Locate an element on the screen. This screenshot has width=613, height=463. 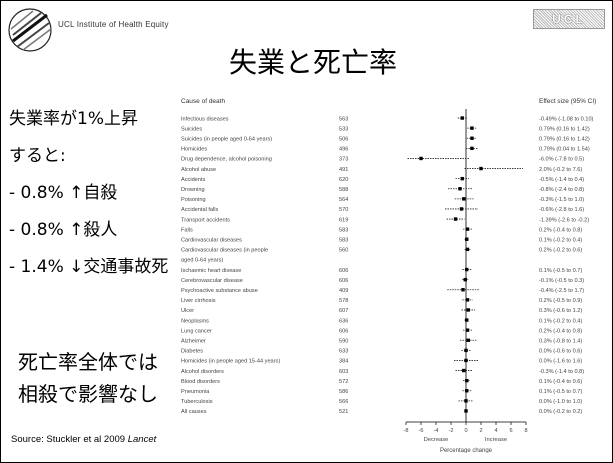
row-n: 563 is located at coordinates (343, 119).